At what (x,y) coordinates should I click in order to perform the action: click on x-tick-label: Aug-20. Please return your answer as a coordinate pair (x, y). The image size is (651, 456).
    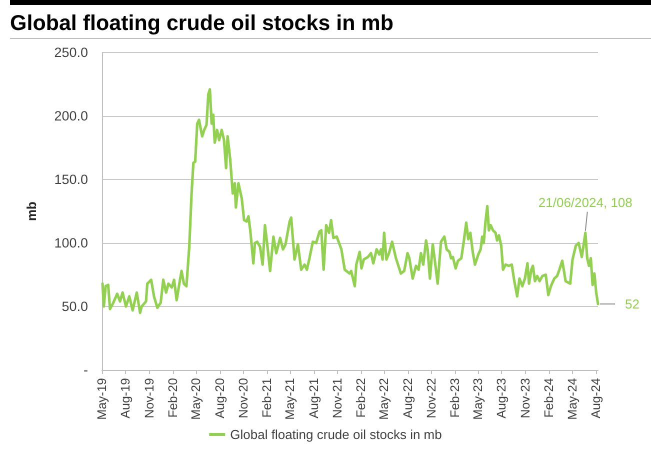
    Looking at the image, I should click on (219, 398).